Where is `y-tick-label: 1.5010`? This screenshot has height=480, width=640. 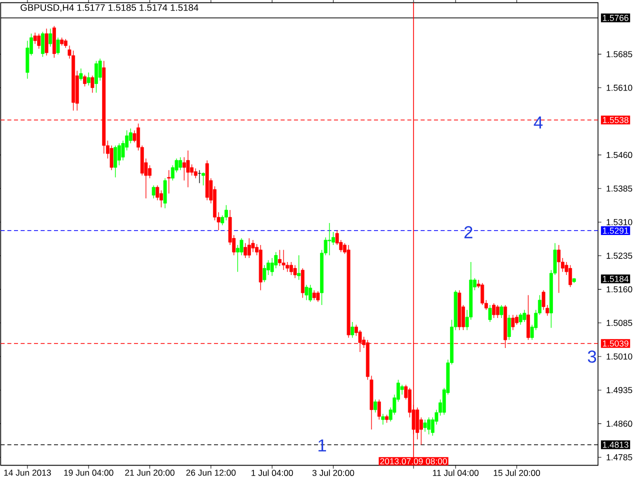 y-tick-label: 1.5010 is located at coordinates (619, 356).